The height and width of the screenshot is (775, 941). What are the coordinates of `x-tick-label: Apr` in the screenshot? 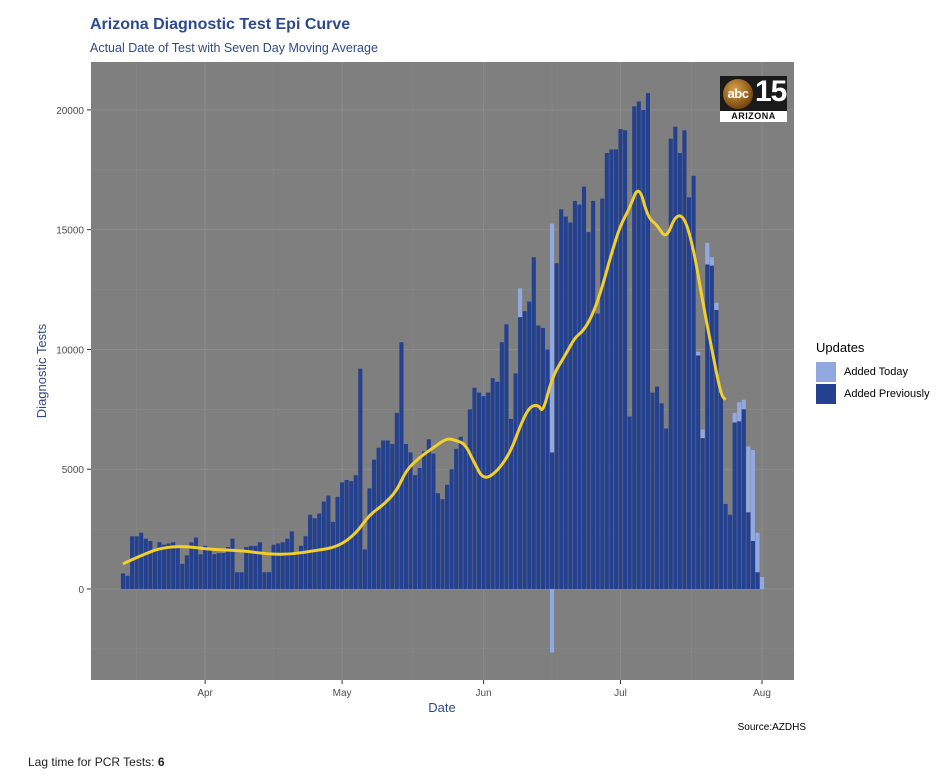 It's located at (205, 693).